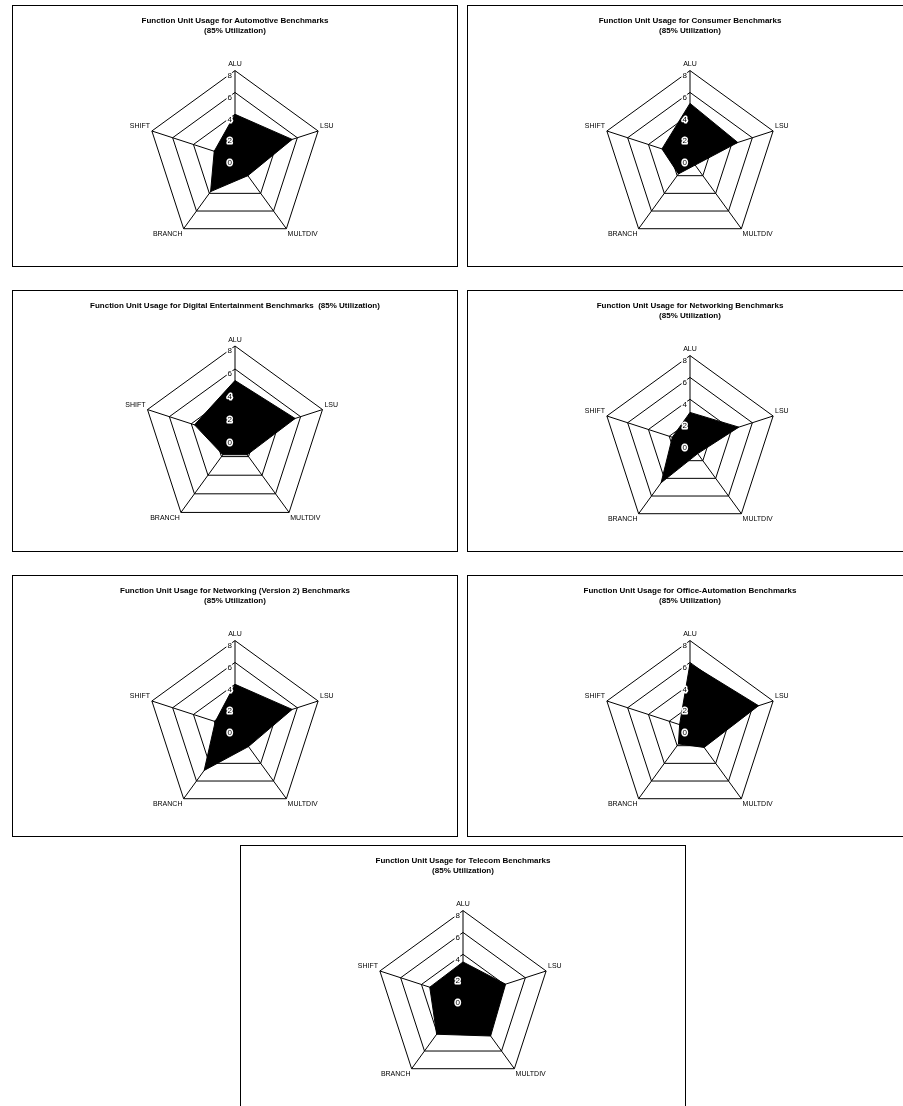 This screenshot has height=1106, width=903. Describe the element at coordinates (235, 305) in the screenshot. I see `chart-title: Function Unit Usage for Digital Entertainment Benchmarks (85% Utilization)` at that location.